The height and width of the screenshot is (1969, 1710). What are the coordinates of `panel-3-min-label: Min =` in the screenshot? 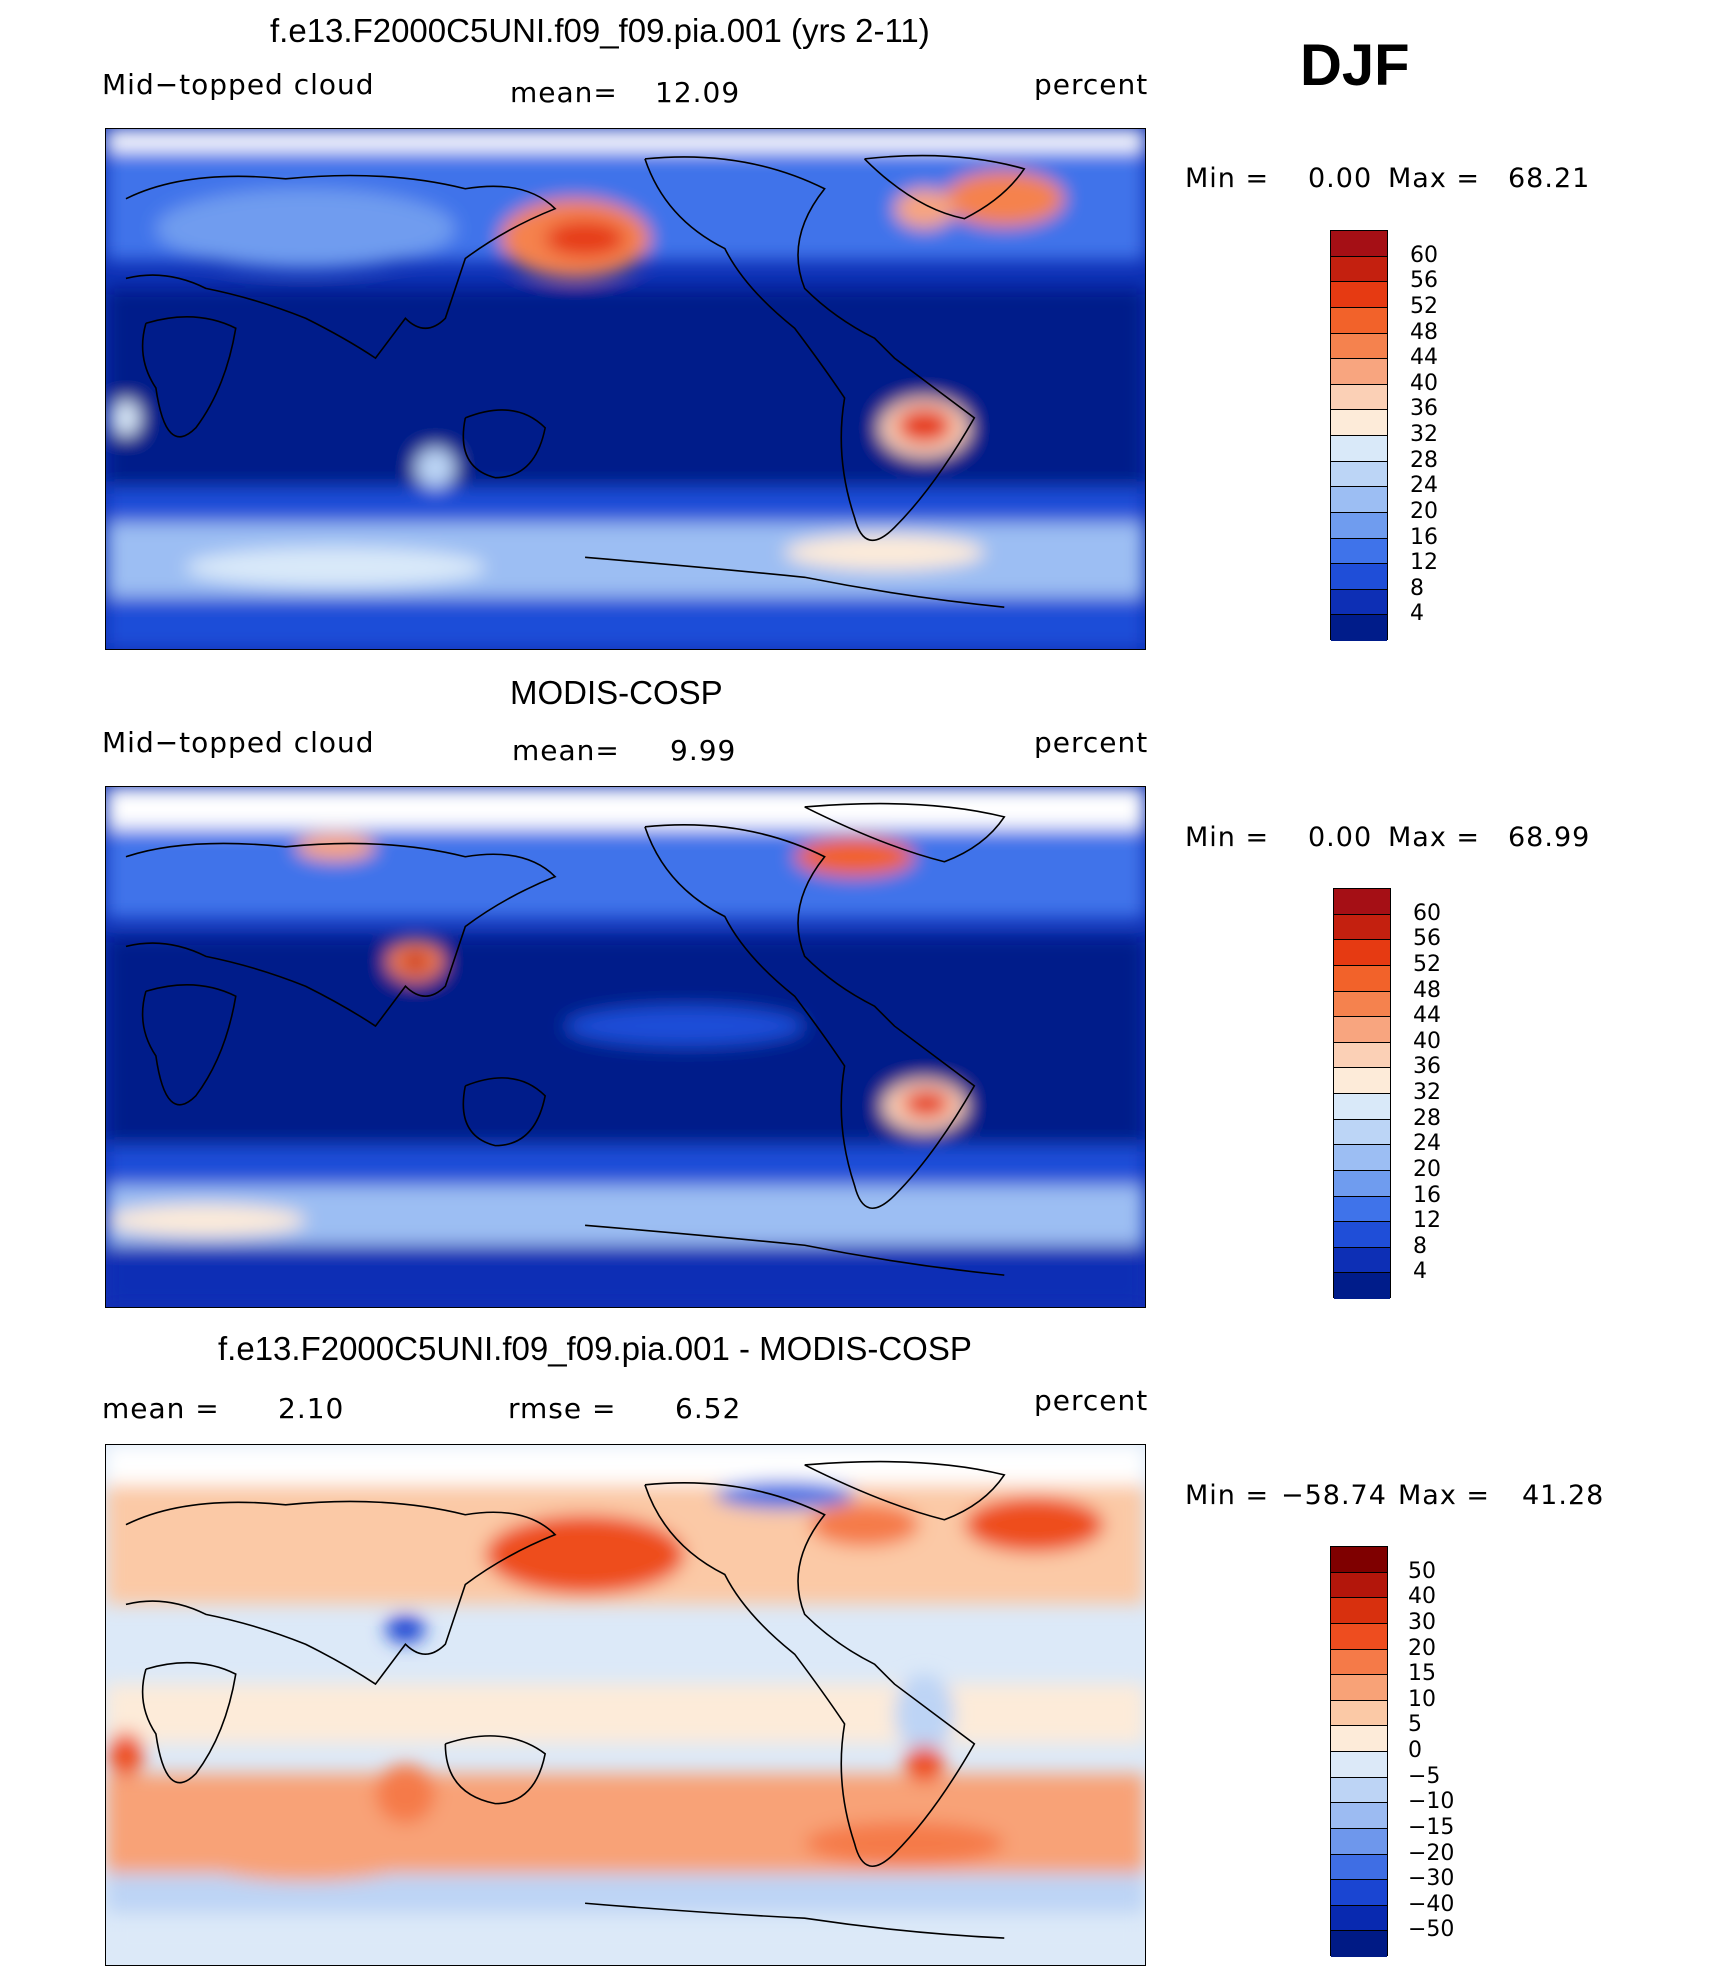 It's located at (1227, 1495).